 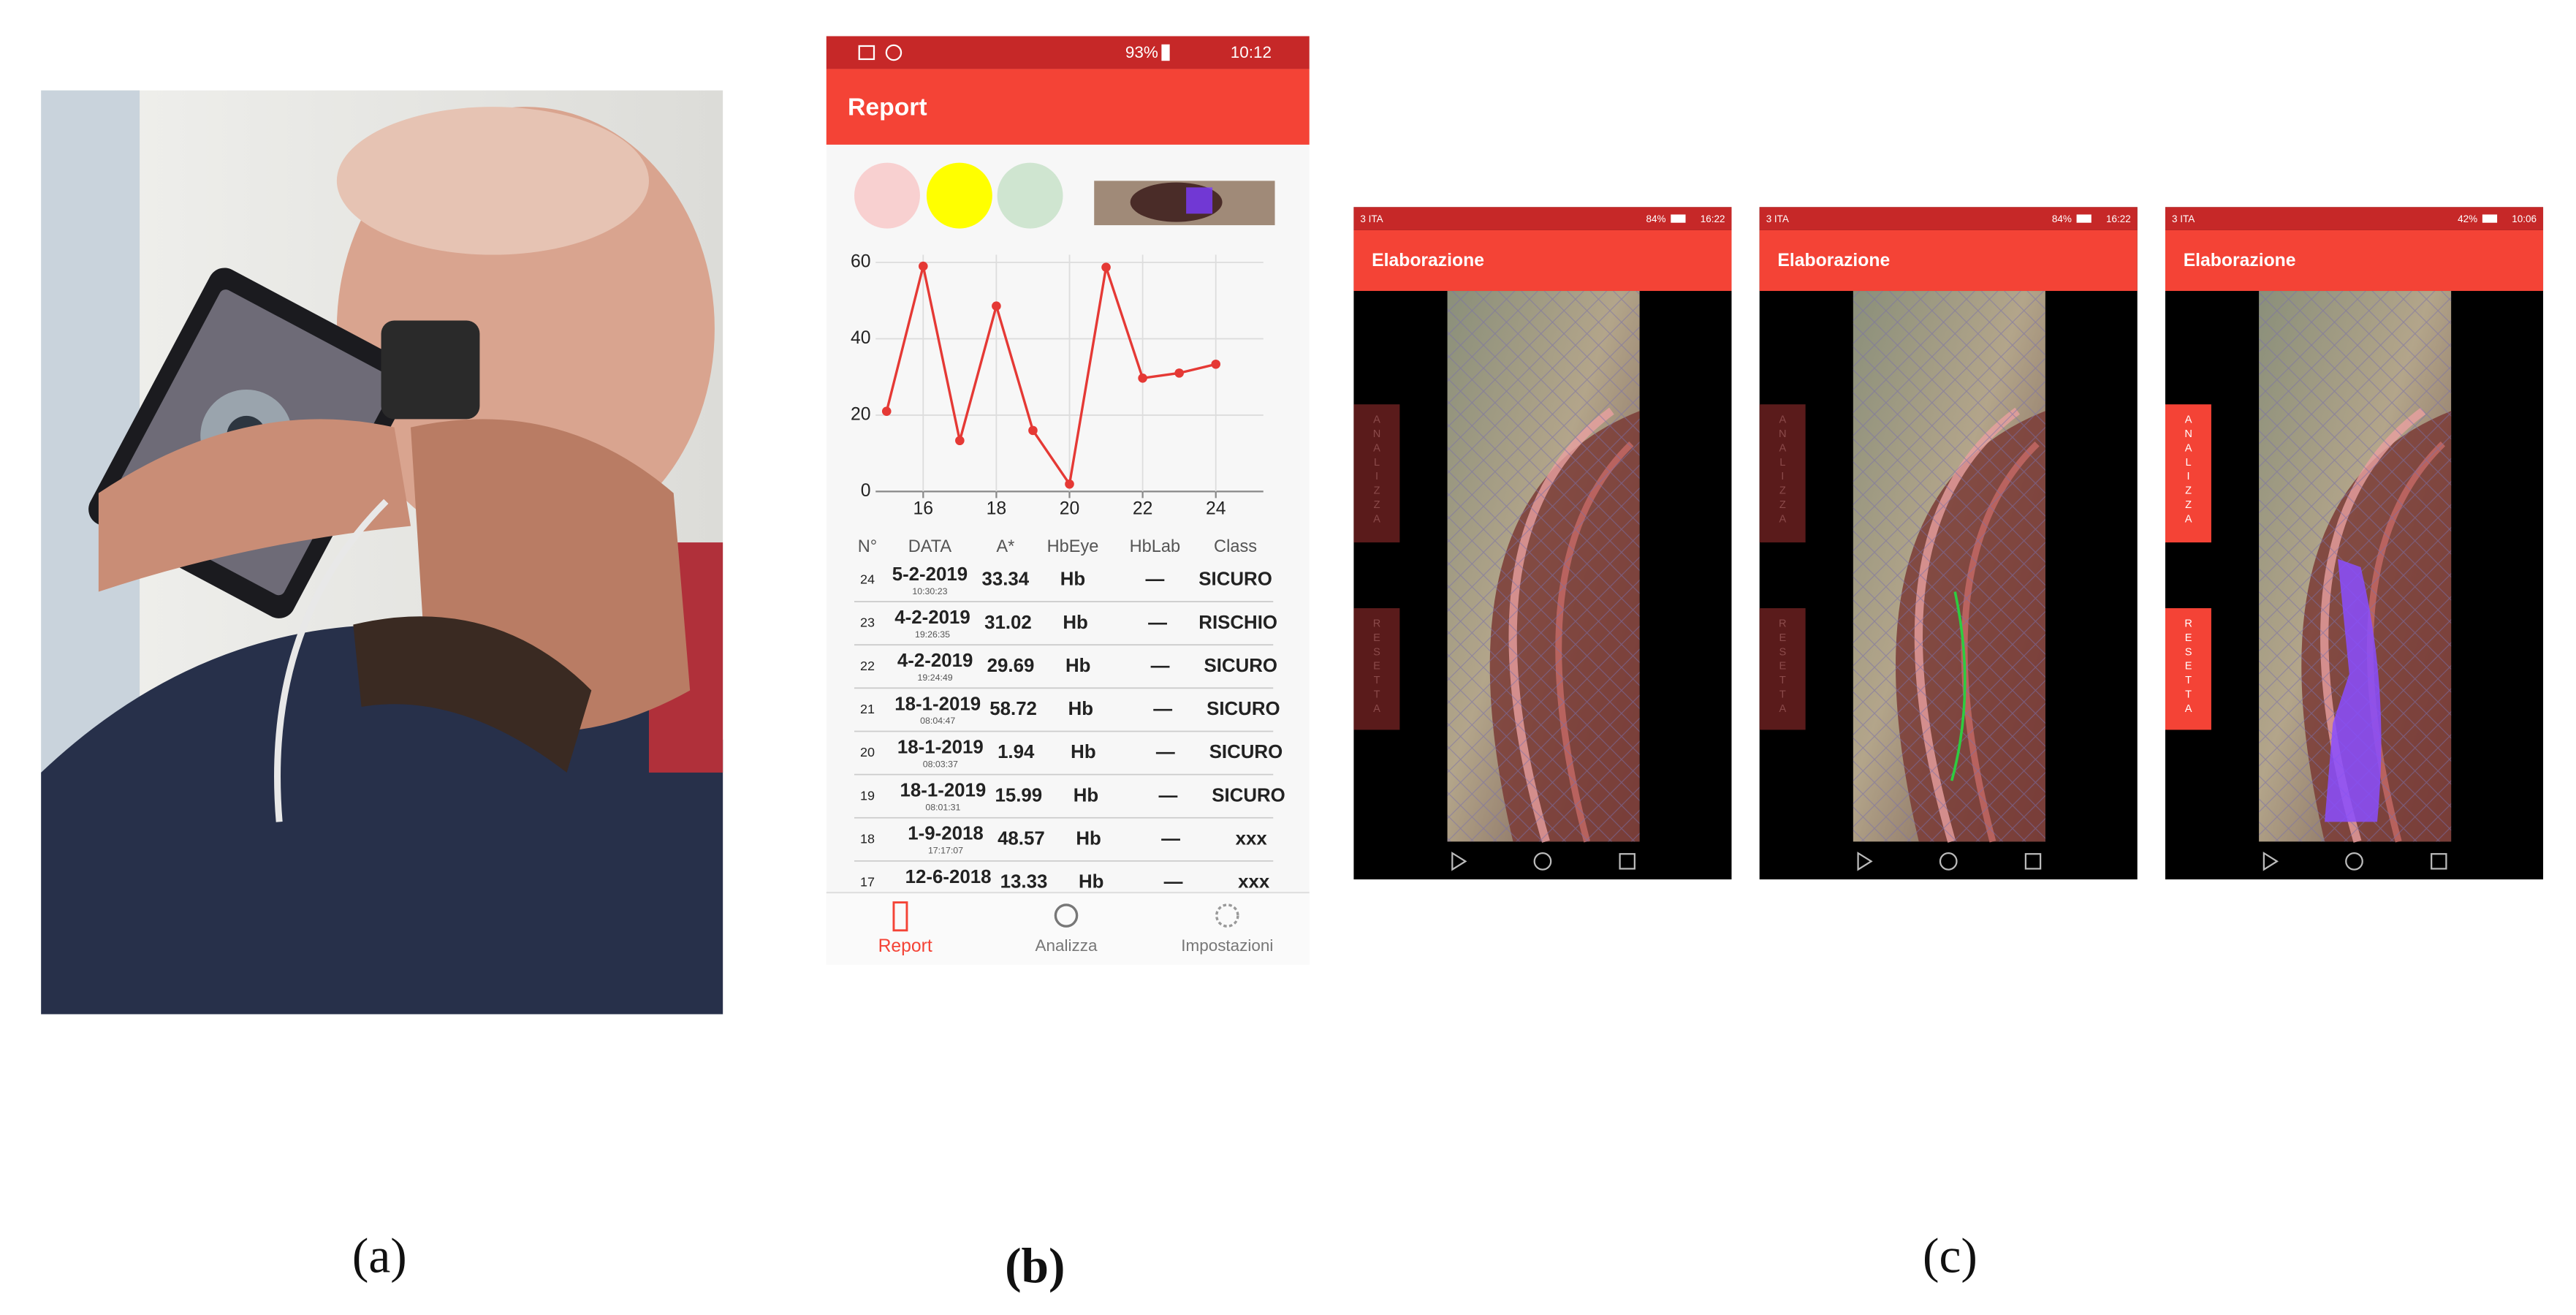 I want to click on line-chart: 0 20 40 60 16 18 20 22 24, so click(x=1057, y=385).